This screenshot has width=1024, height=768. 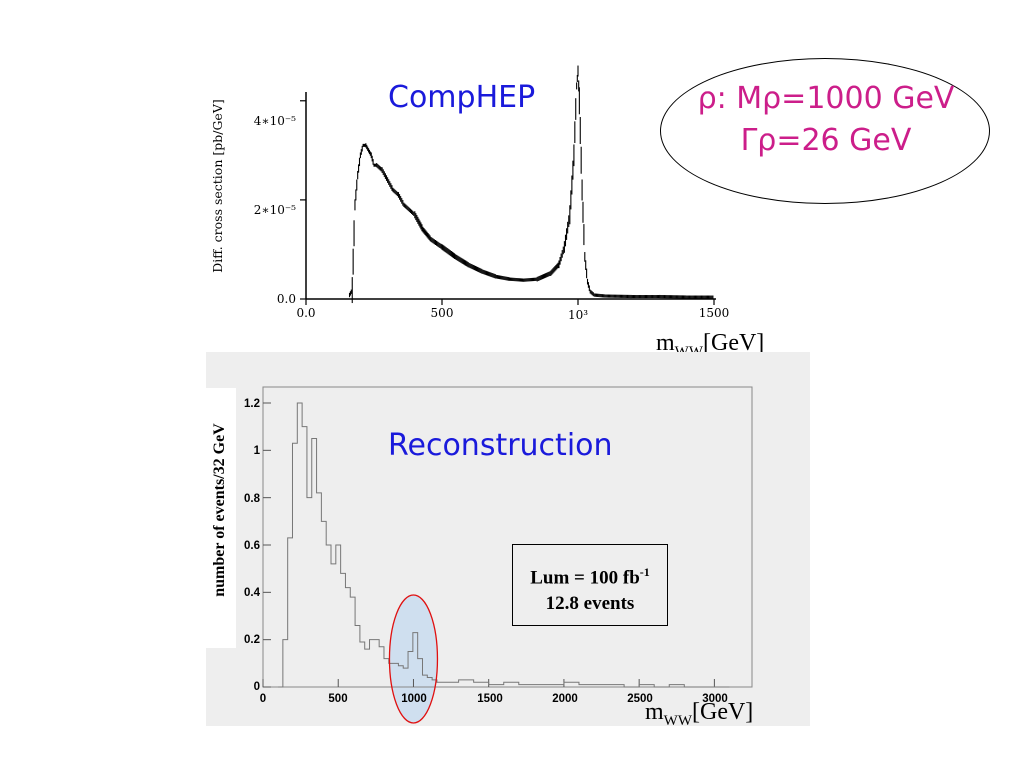 I want to click on resonance-annotation: ρ: Mρ=1000 GeV Γρ=26 GeV, so click(x=825, y=131).